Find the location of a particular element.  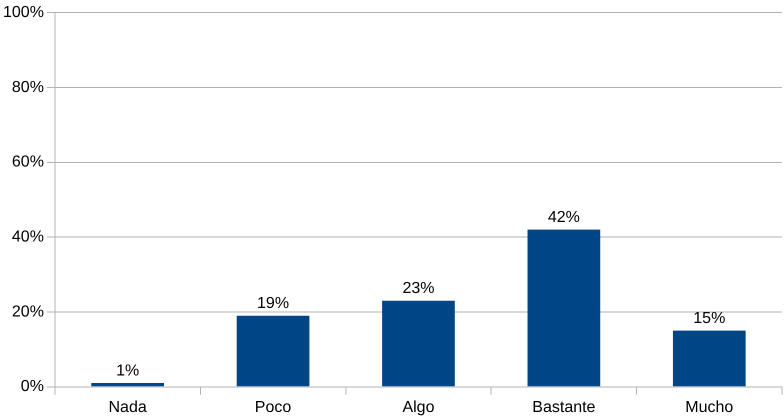

y-tick-label: 80% is located at coordinates (28, 87).